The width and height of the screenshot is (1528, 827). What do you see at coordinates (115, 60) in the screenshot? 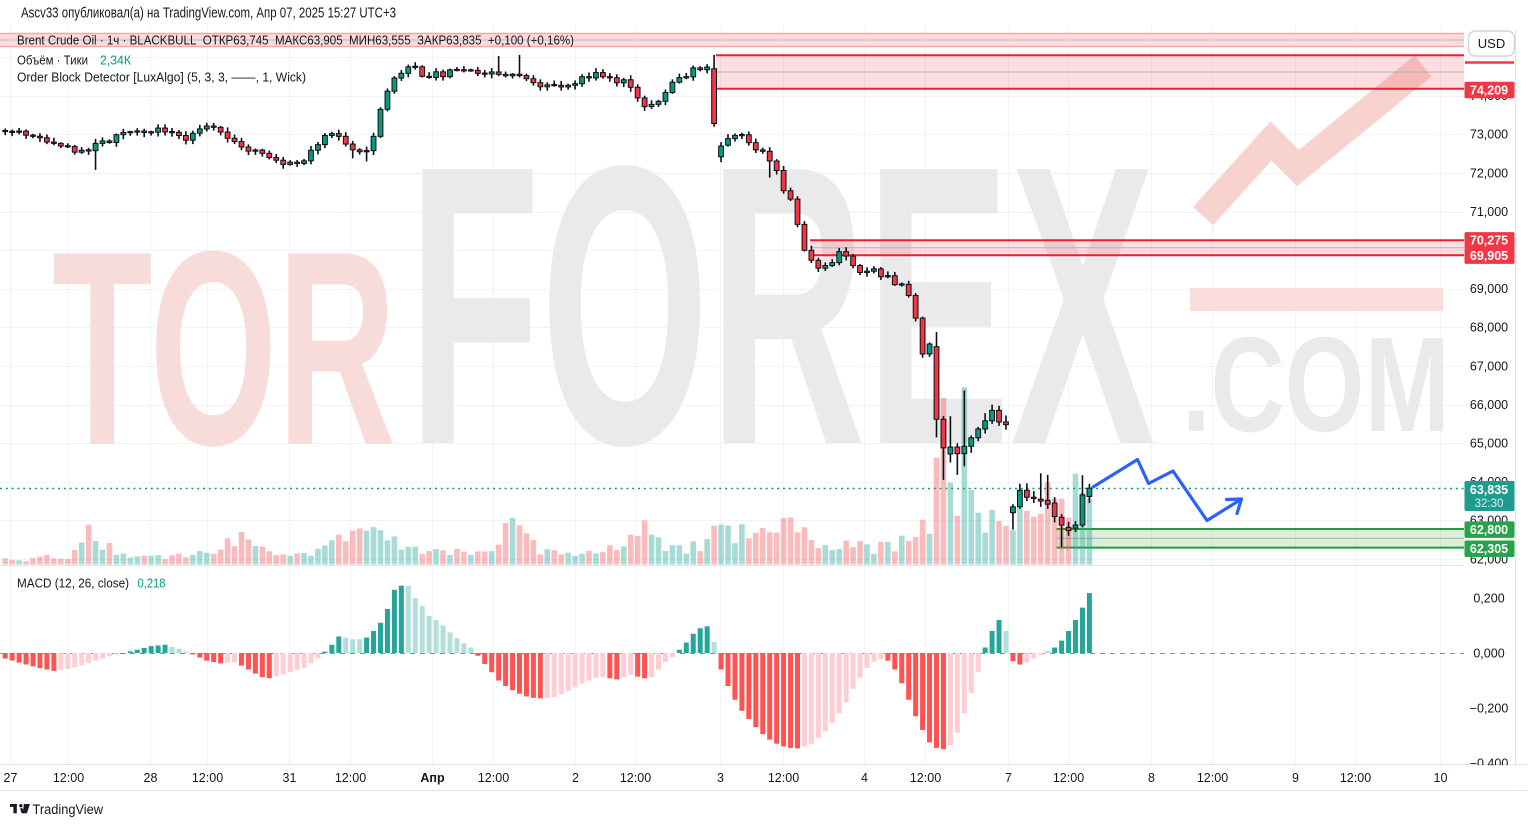
I see `svg-text: 2,34К` at bounding box center [115, 60].